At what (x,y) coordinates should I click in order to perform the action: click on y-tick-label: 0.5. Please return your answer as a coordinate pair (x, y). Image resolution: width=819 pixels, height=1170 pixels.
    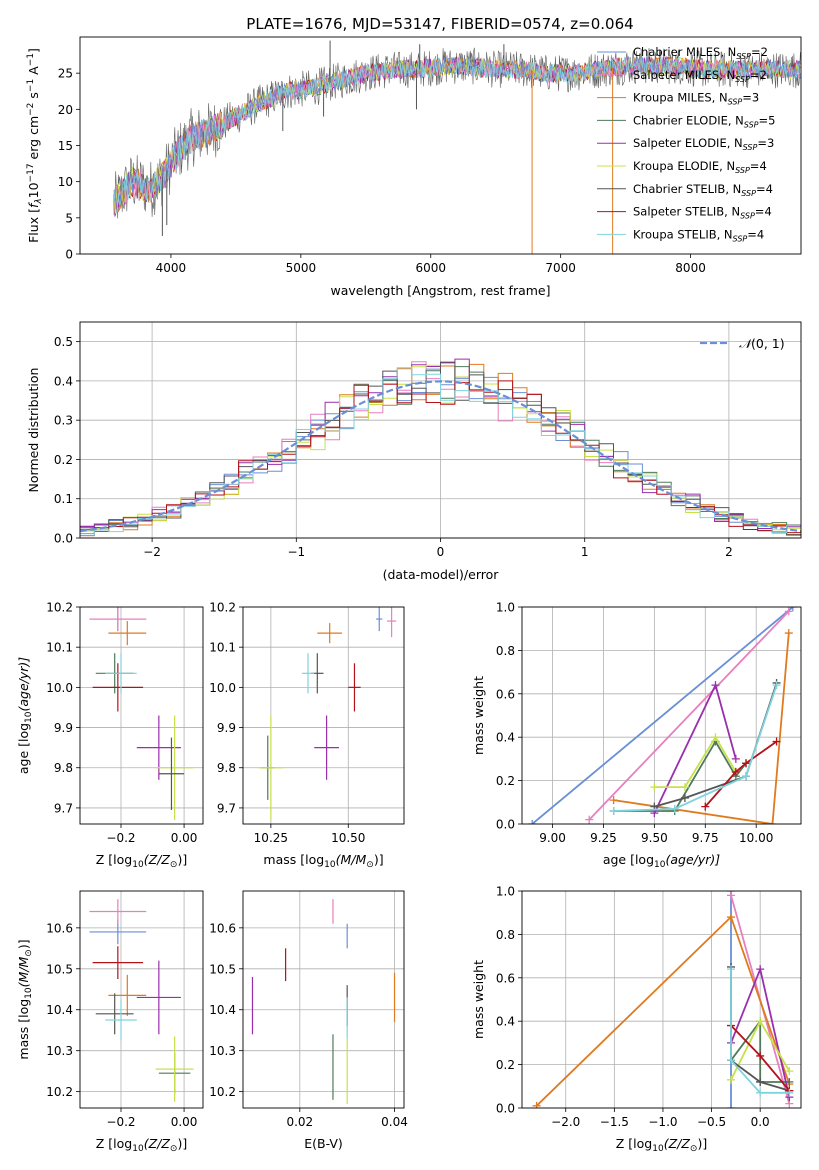
    Looking at the image, I should click on (63, 342).